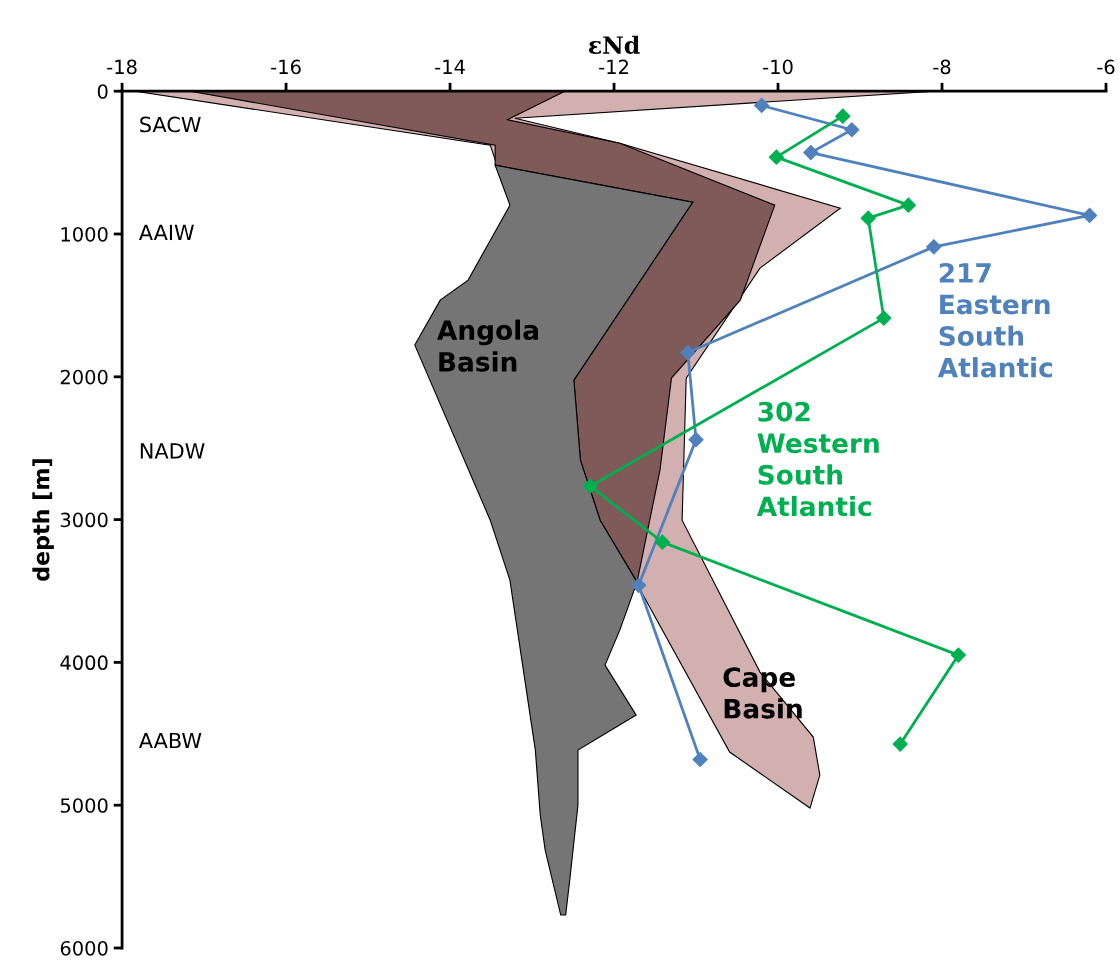 The width and height of the screenshot is (1120, 960). What do you see at coordinates (613, 66) in the screenshot?
I see `x-tick-label: -12` at bounding box center [613, 66].